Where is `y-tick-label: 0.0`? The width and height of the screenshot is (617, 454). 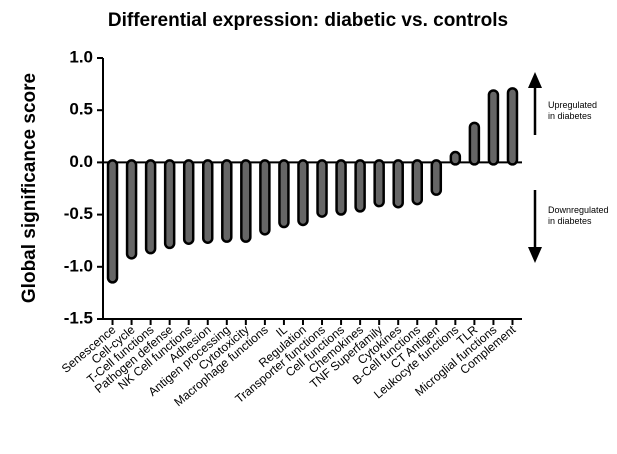 y-tick-label: 0.0 is located at coordinates (81, 161).